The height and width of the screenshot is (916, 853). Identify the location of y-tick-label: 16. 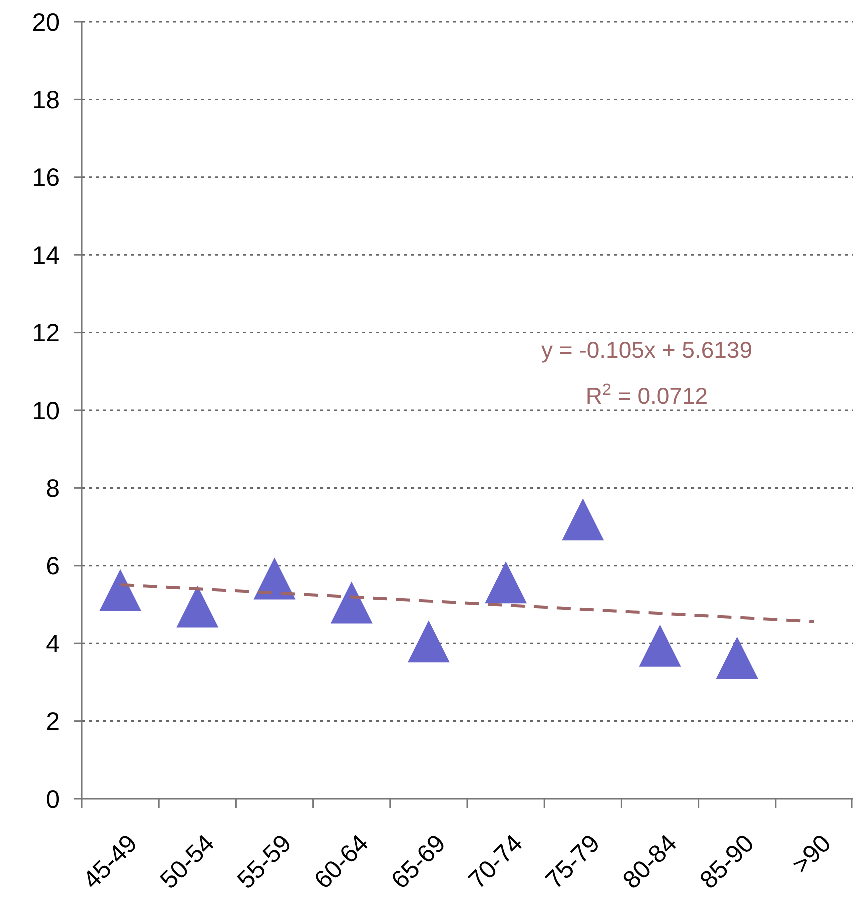
(46, 178).